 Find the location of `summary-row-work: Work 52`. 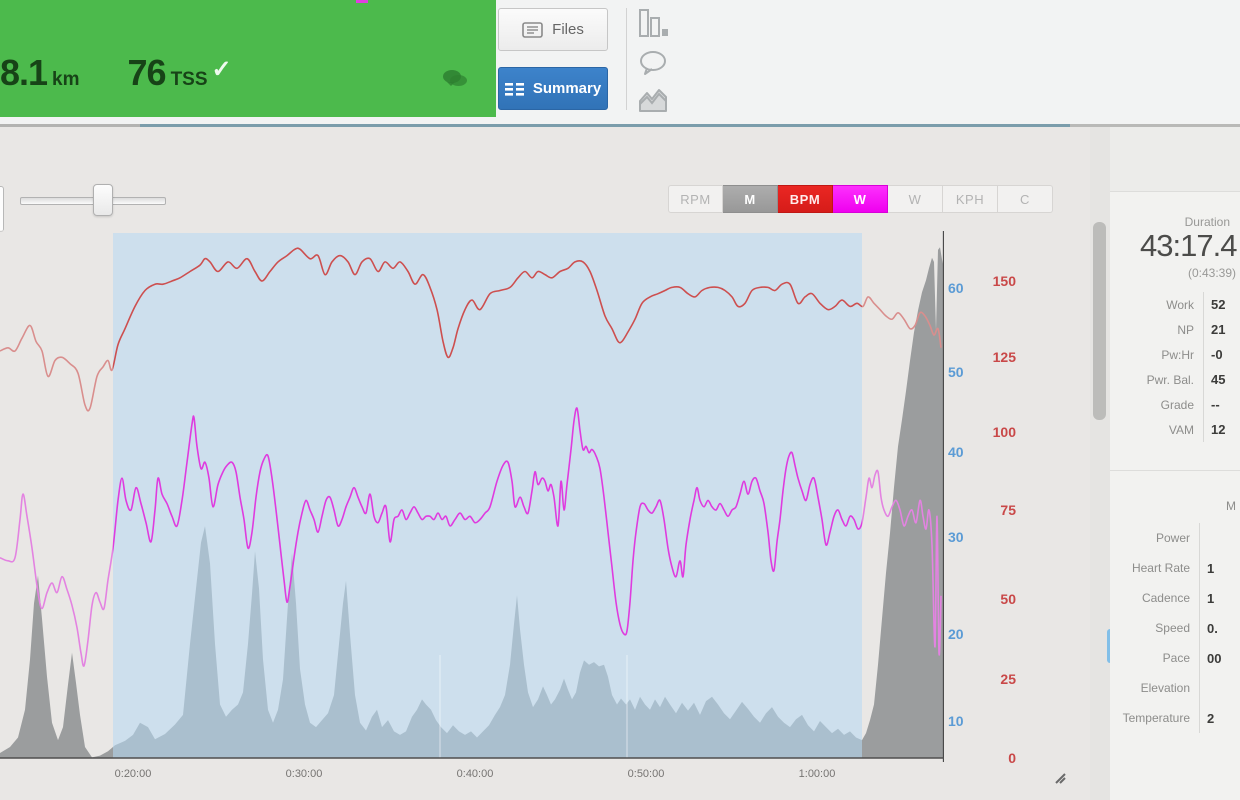

summary-row-work: Work 52 is located at coordinates (1175, 304).